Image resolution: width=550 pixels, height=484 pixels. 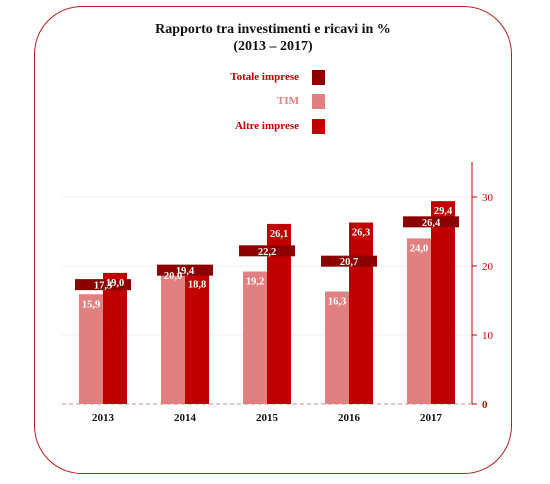 I want to click on legend-item-totale-imprese: Totale imprese, so click(x=240, y=78).